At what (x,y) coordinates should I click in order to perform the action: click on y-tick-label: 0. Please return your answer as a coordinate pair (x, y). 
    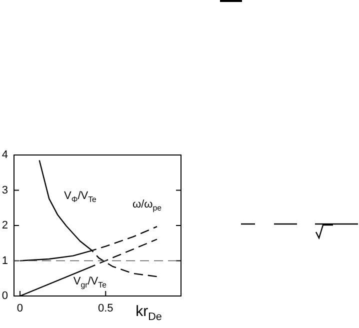
    Looking at the image, I should click on (5, 296).